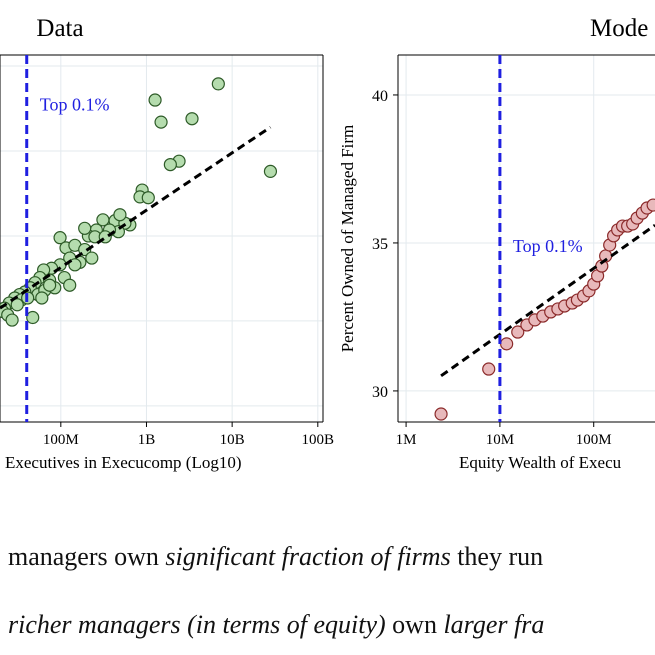  Describe the element at coordinates (414, 624) in the screenshot. I see `text: own` at that location.